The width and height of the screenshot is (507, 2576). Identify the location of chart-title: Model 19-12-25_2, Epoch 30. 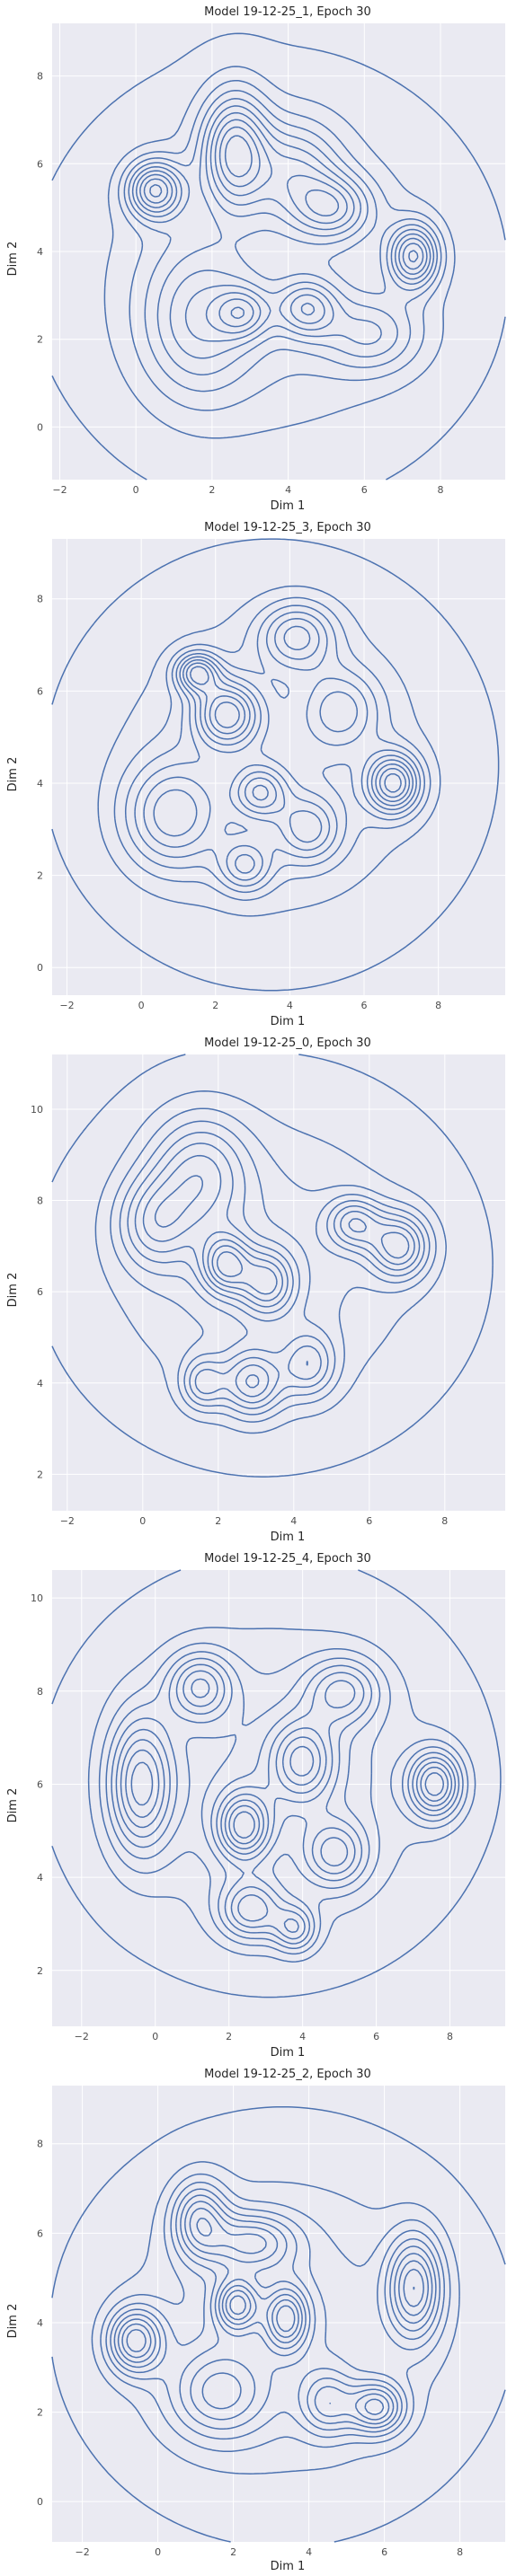
(287, 2074).